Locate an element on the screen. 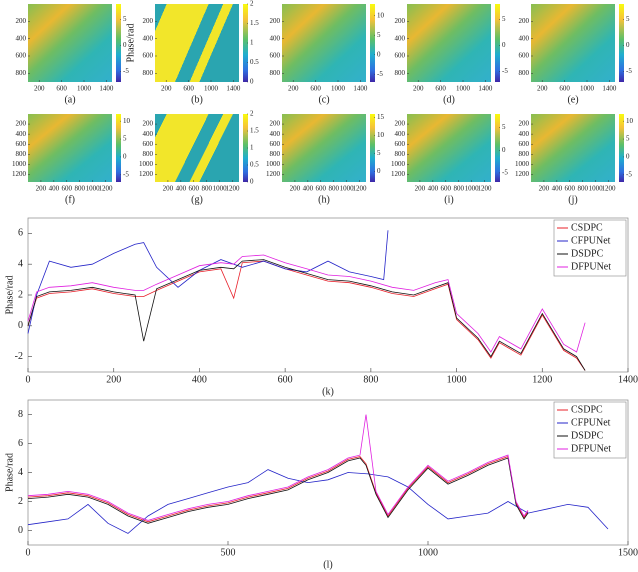  caption: (h) is located at coordinates (324, 199).